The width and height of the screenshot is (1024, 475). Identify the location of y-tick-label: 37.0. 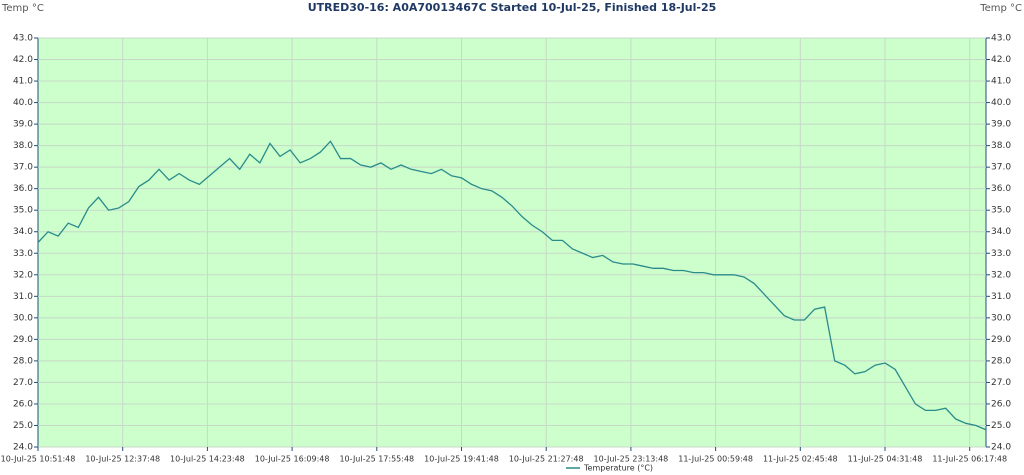
(23, 168).